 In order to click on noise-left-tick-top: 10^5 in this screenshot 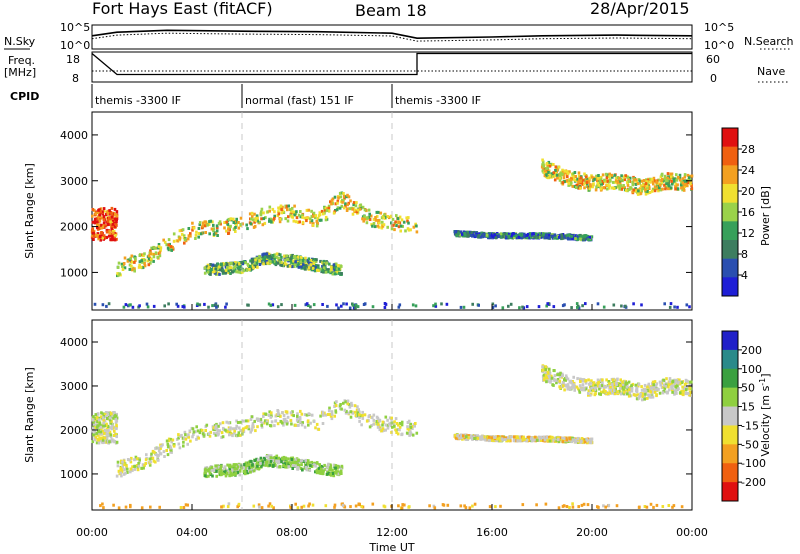, I will do `click(75, 27)`.